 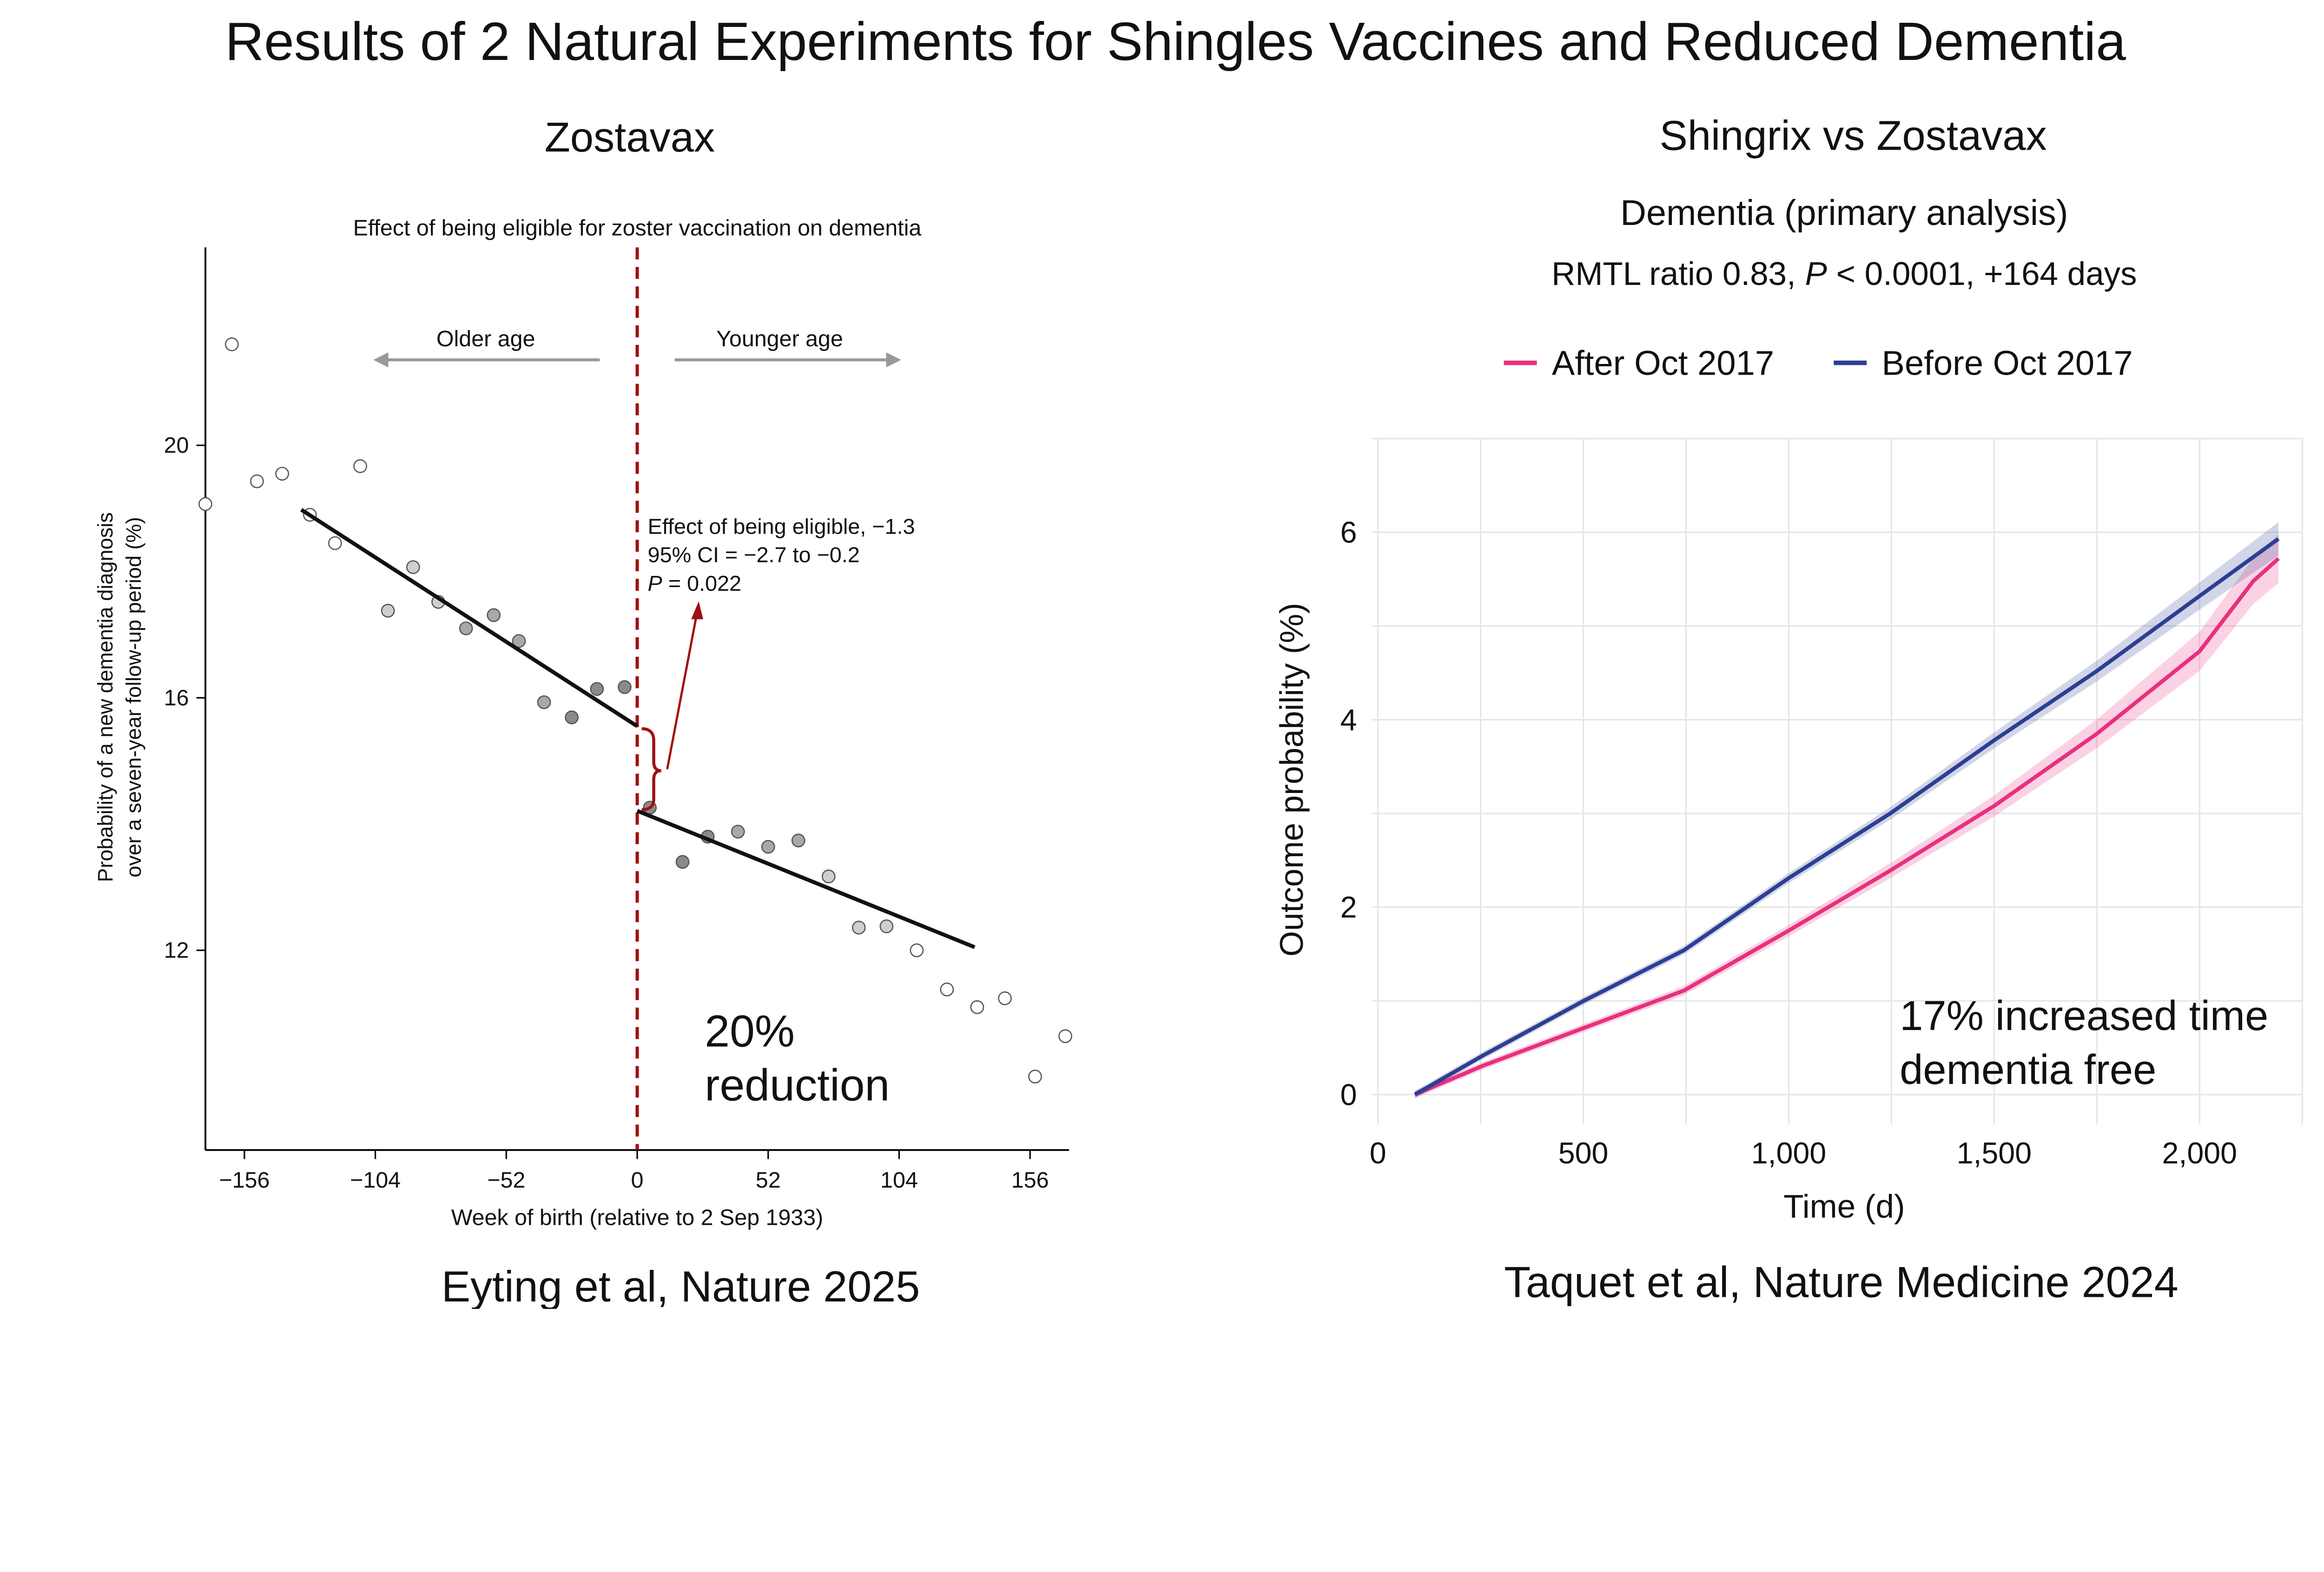 I want to click on x-tick-label: 156, so click(x=1030, y=1180).